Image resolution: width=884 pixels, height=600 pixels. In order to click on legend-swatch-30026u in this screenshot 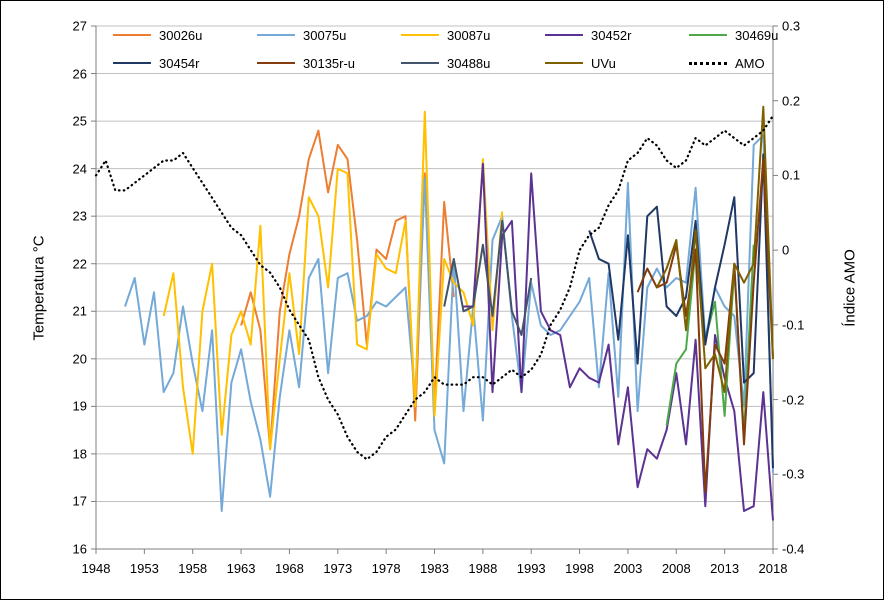, I will do `click(132, 35)`.